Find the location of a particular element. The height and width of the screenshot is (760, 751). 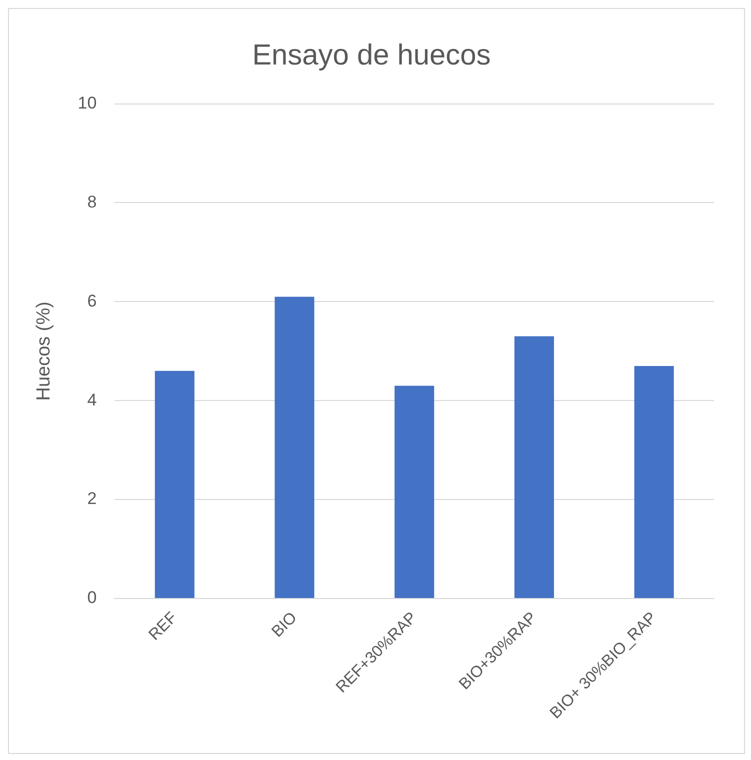

y-axis-title: Huecos (%) is located at coordinates (44, 351).